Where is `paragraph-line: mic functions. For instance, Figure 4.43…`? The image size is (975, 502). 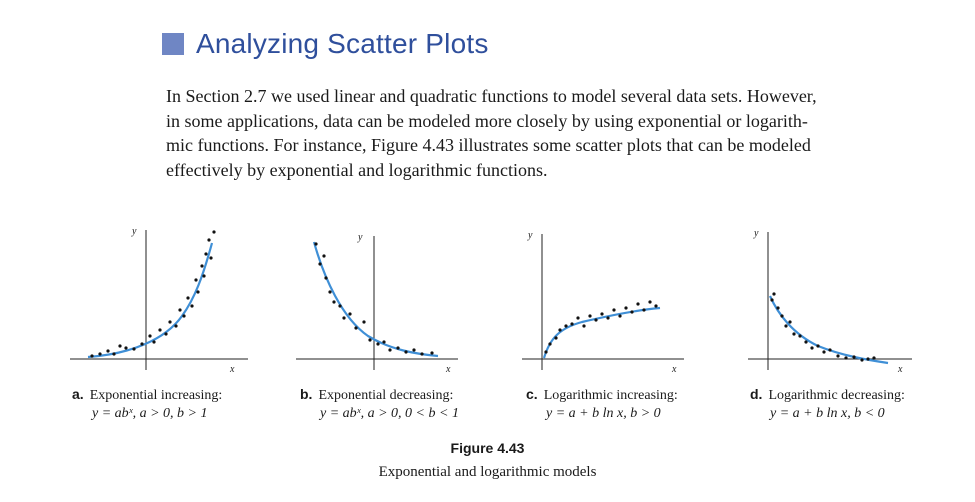
paragraph-line: mic functions. For instance, Figure 4.43… is located at coordinates (488, 145).